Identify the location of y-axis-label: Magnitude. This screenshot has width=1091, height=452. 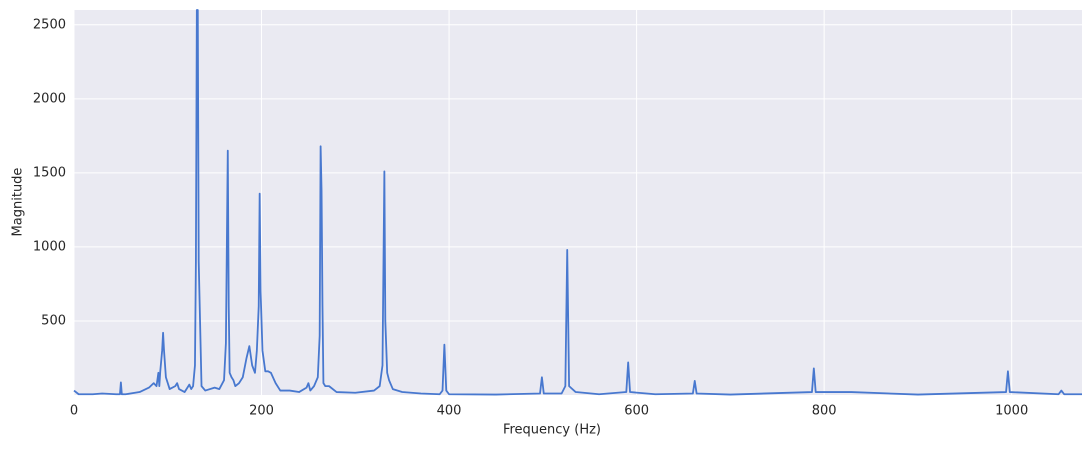
(18, 202).